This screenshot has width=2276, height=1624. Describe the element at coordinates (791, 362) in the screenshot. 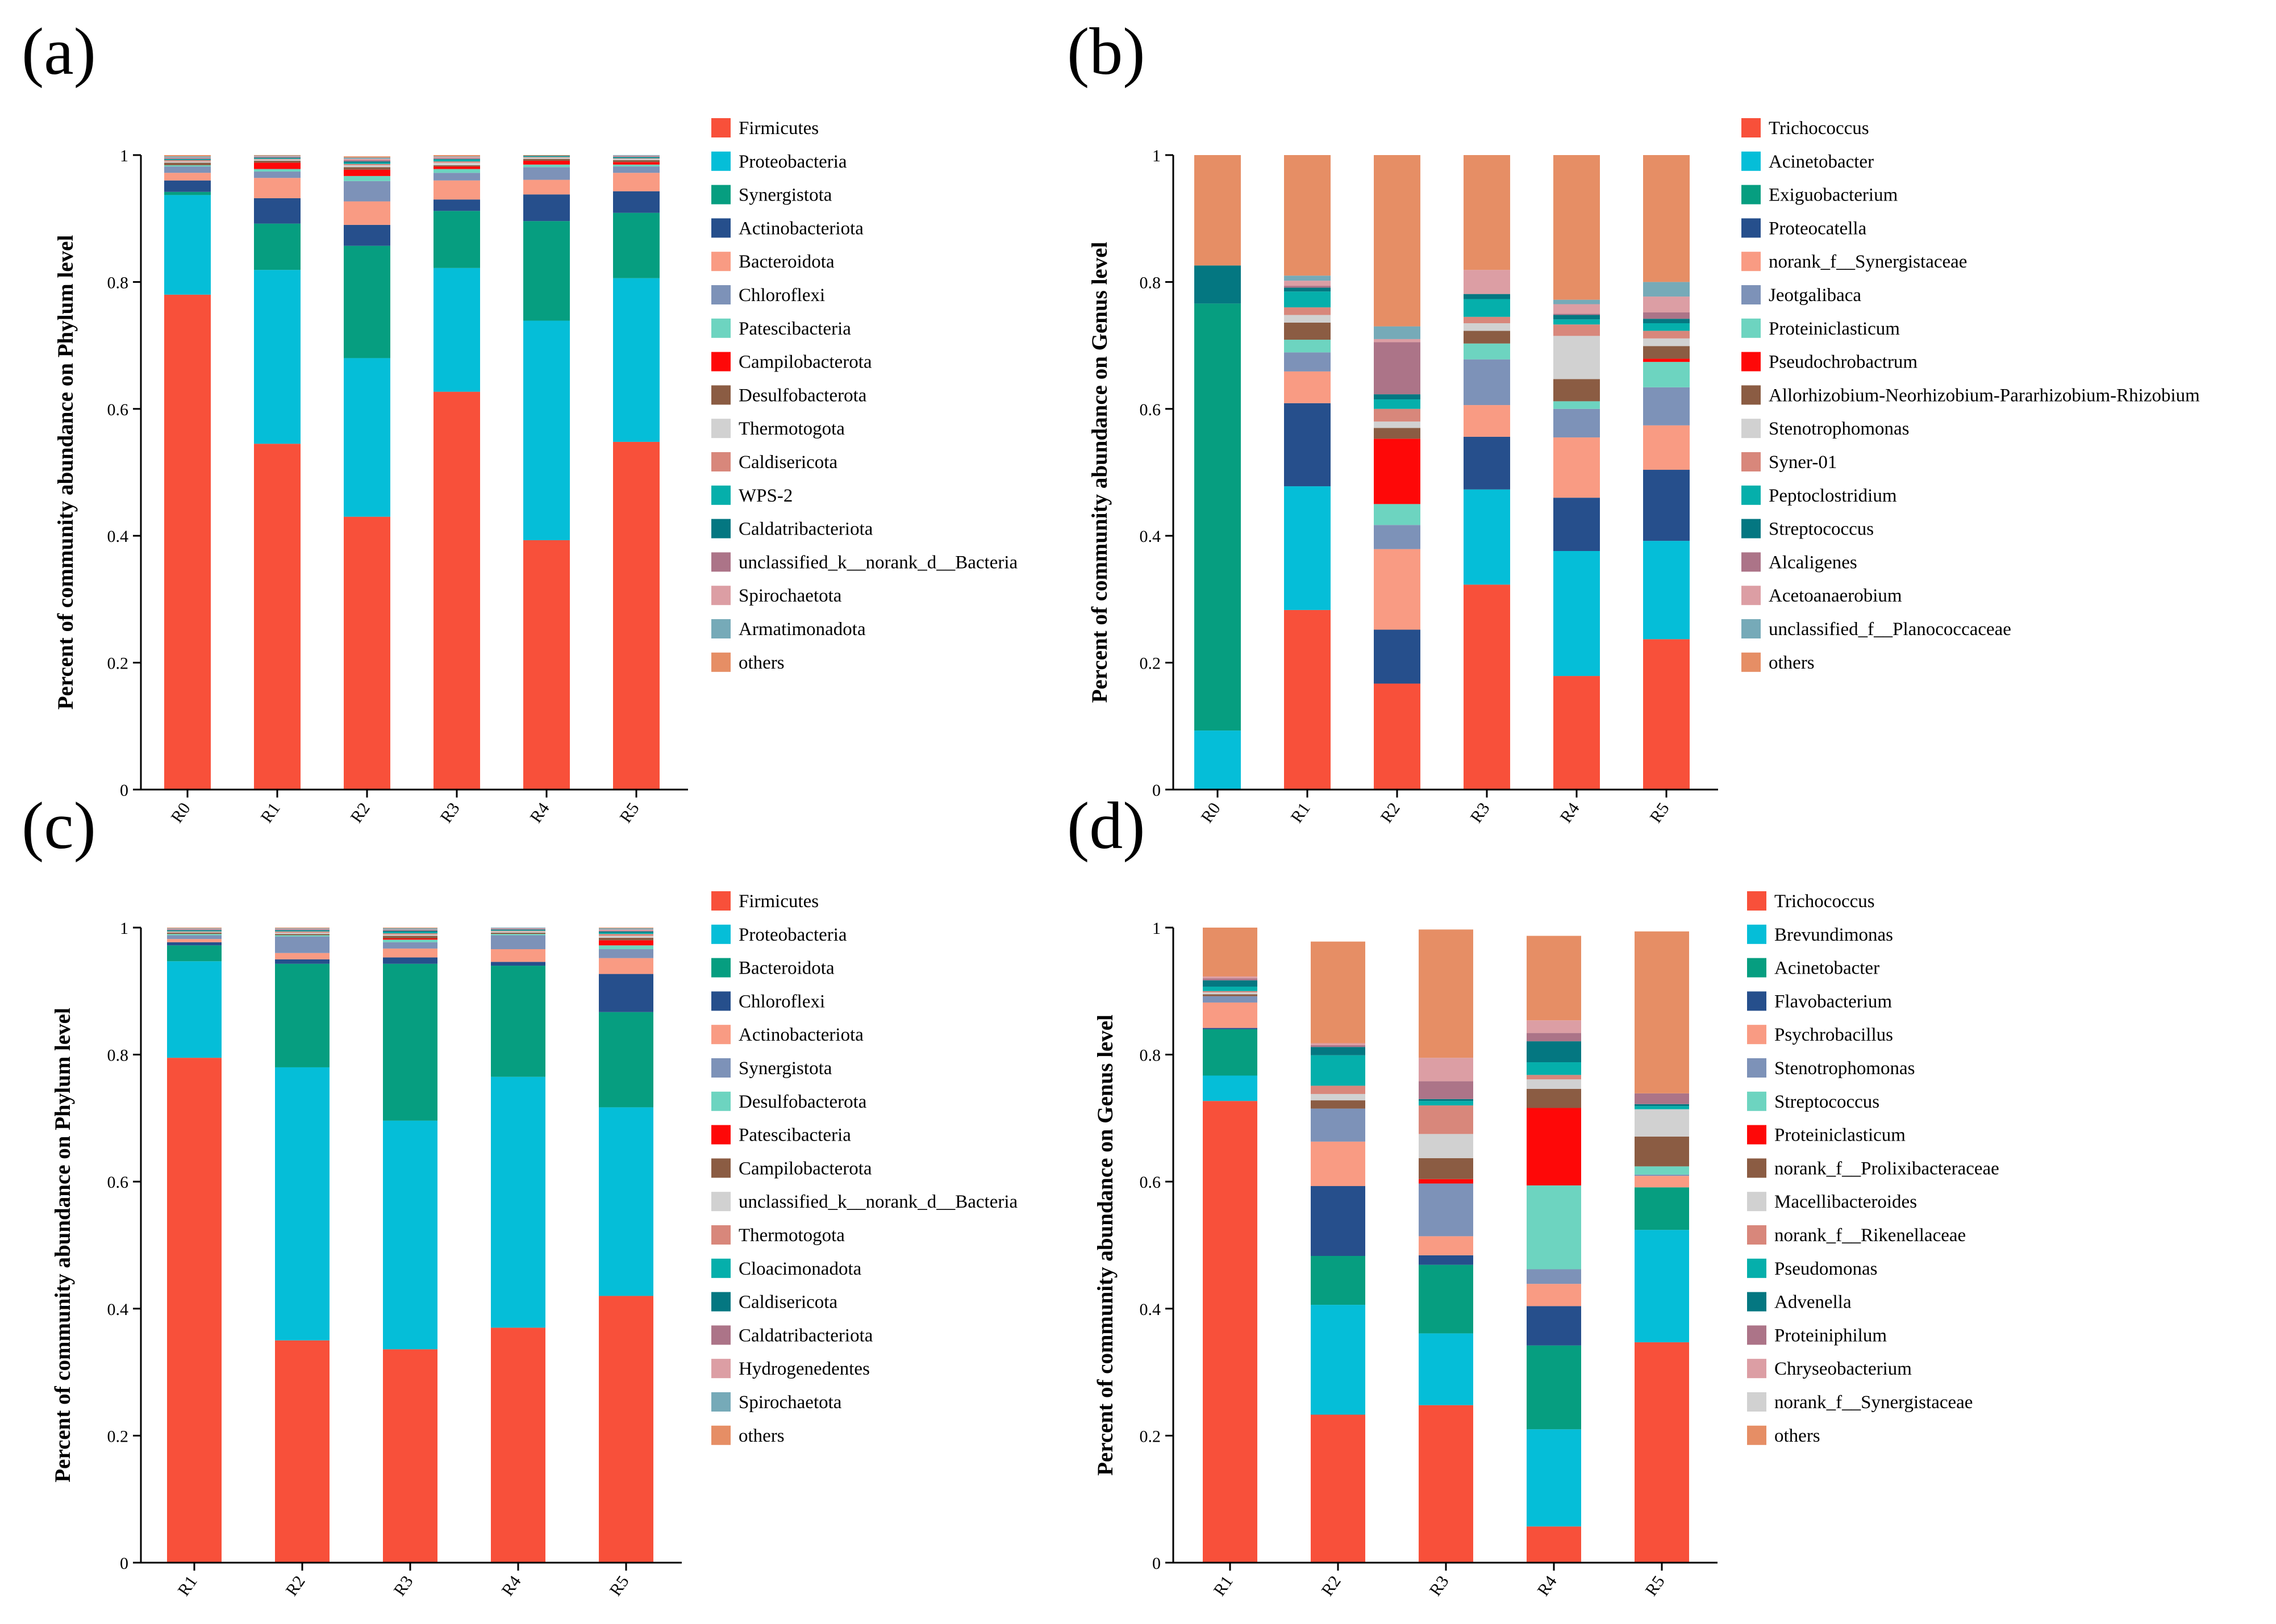

I see `legend-item-campilobacterota: Campilobacterota` at that location.